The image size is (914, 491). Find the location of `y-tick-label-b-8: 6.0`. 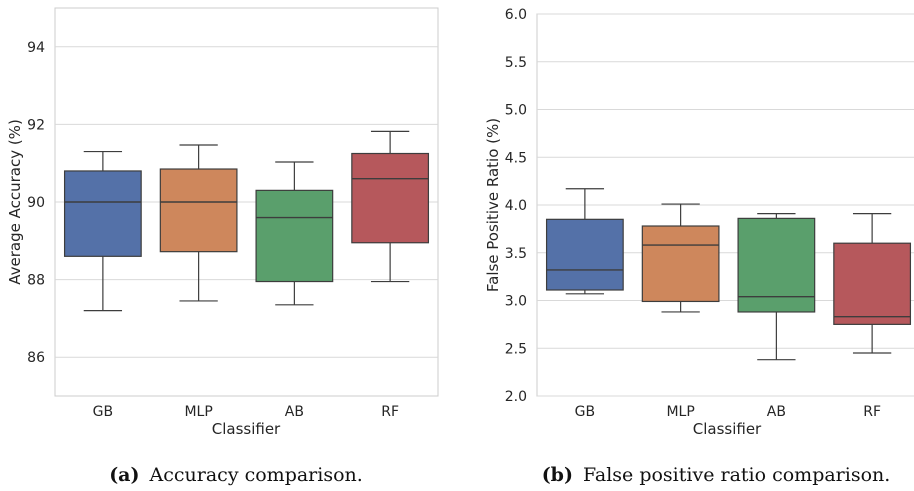

y-tick-label-b-8: 6.0 is located at coordinates (516, 15).